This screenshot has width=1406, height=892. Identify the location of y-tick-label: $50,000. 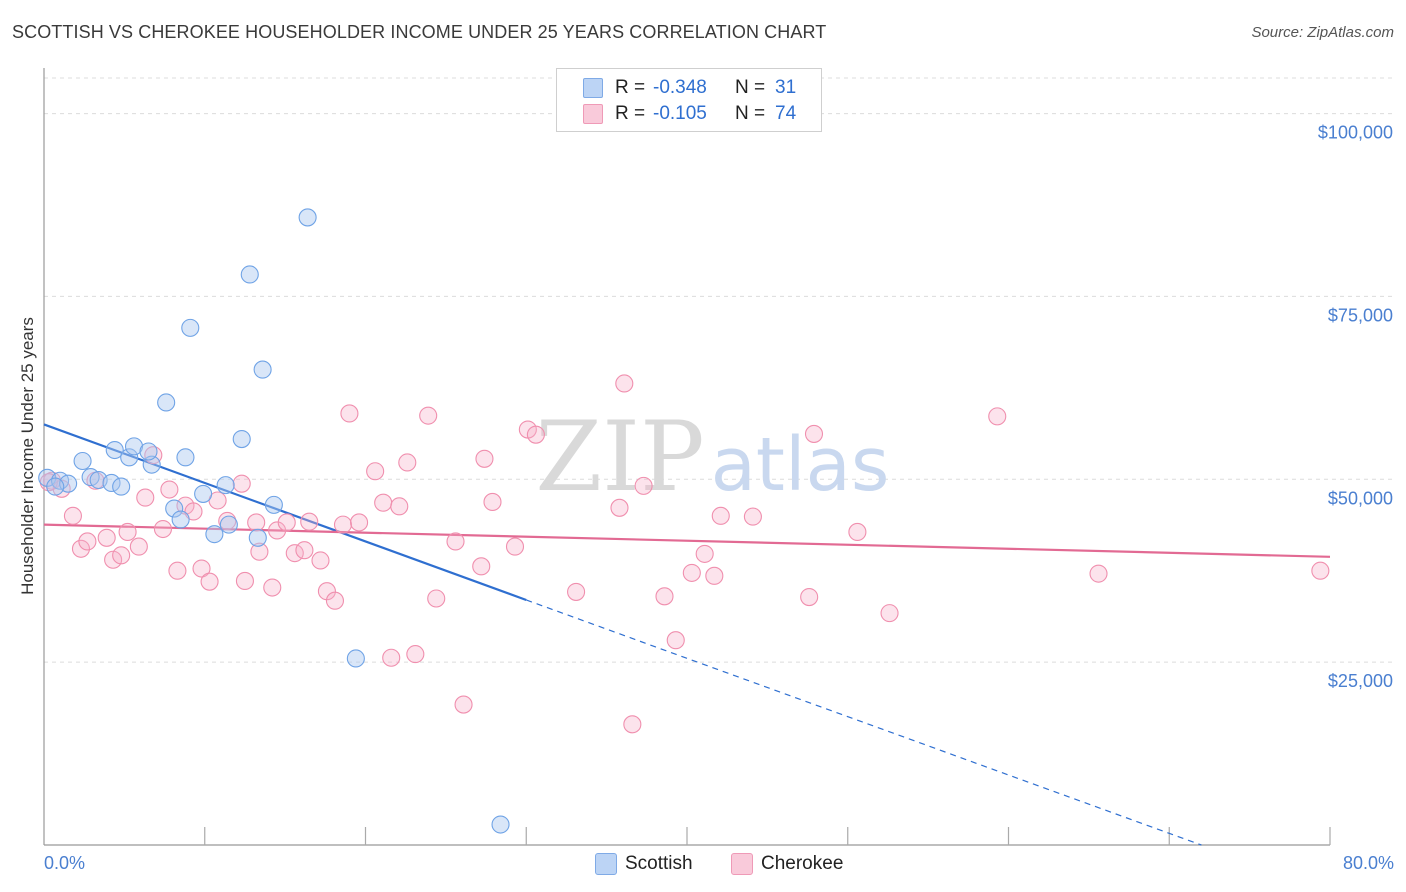
(1360, 498).